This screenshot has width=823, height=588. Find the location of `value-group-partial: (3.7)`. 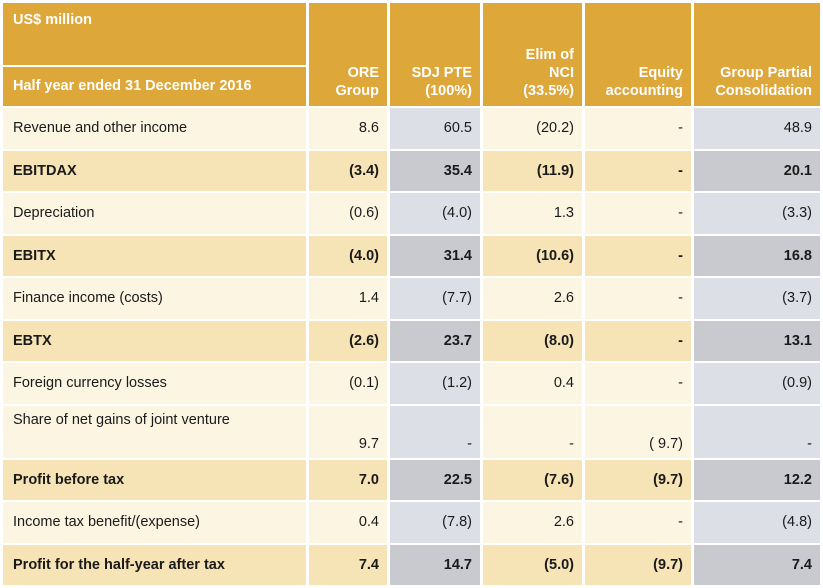

value-group-partial: (3.7) is located at coordinates (757, 298).